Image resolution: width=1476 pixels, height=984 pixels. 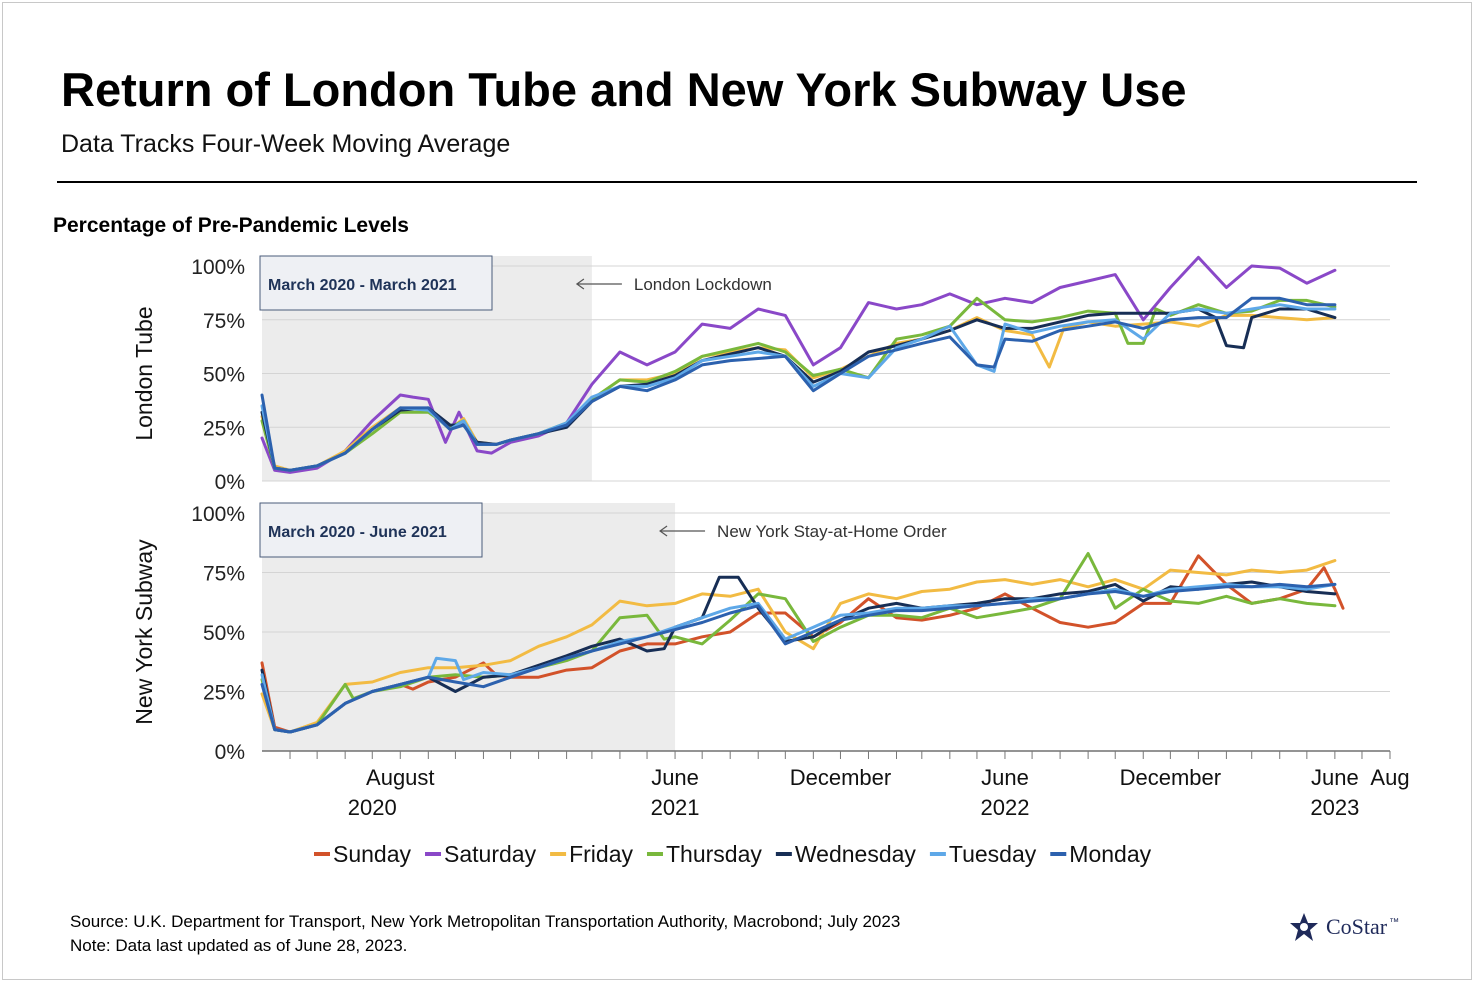 What do you see at coordinates (1110, 854) in the screenshot?
I see `legend-label-monday: Monday` at bounding box center [1110, 854].